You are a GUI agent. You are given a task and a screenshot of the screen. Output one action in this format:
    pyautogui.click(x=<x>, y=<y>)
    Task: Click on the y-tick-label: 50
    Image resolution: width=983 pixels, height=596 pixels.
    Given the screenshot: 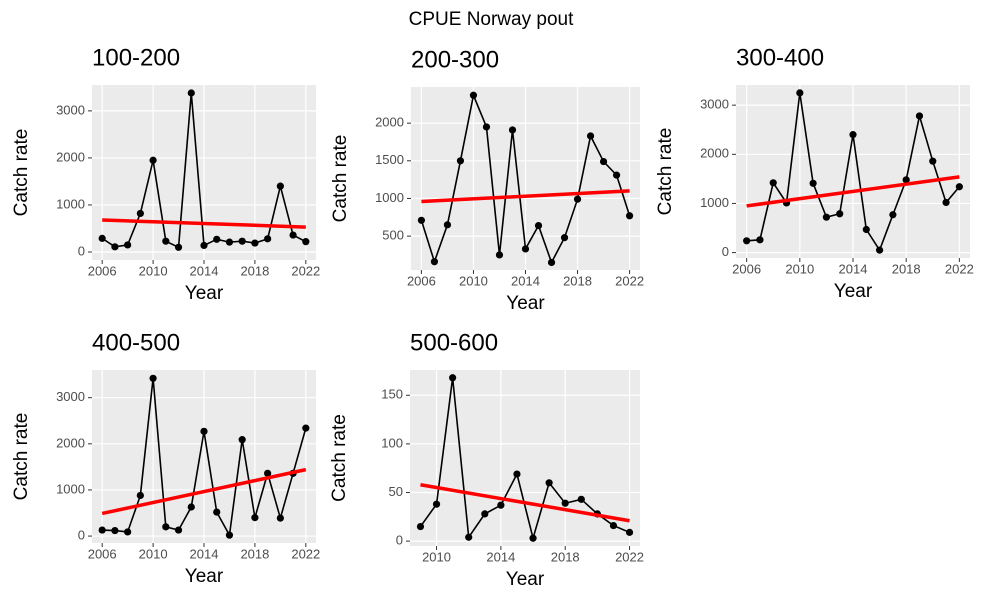 What is the action you would take?
    pyautogui.click(x=396, y=491)
    